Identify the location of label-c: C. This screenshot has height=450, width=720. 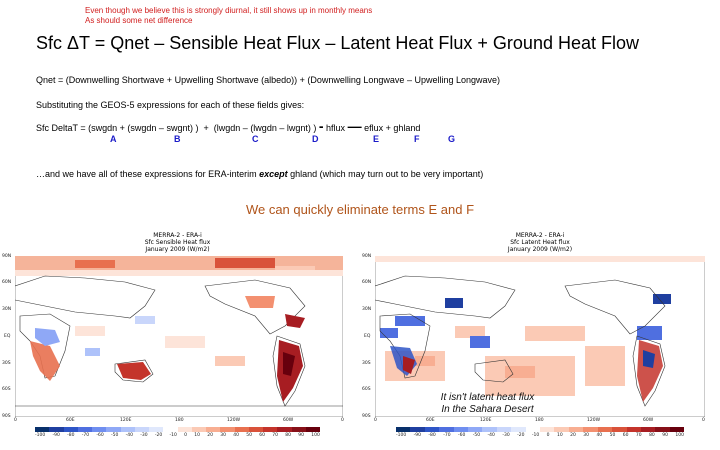
(255, 139).